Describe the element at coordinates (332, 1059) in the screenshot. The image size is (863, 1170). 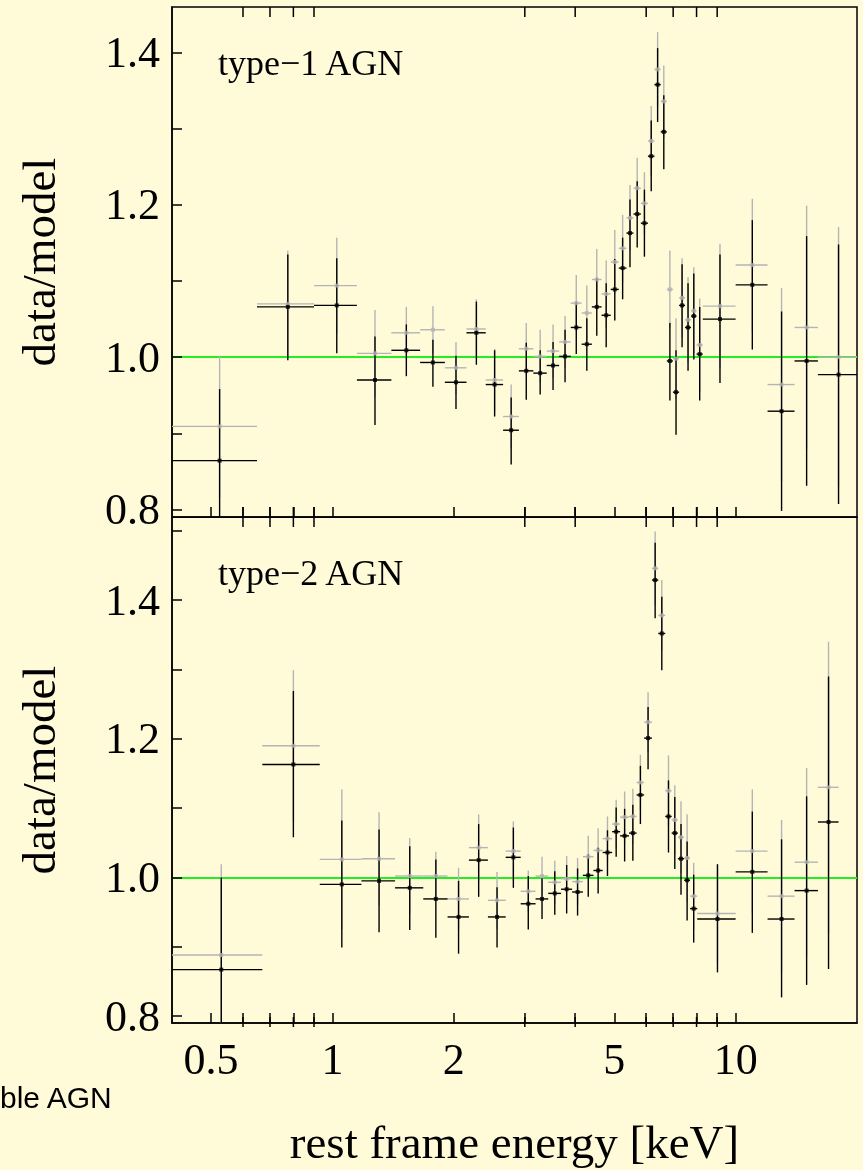
I see `x-tick-label: 1` at that location.